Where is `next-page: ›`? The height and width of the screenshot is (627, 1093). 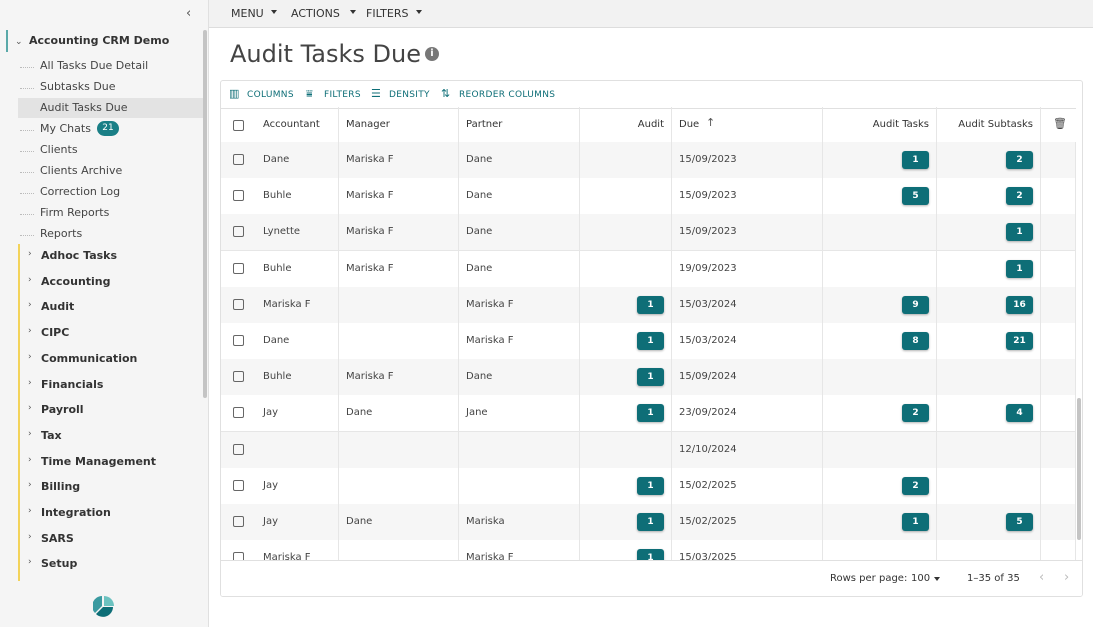 next-page: › is located at coordinates (1067, 577).